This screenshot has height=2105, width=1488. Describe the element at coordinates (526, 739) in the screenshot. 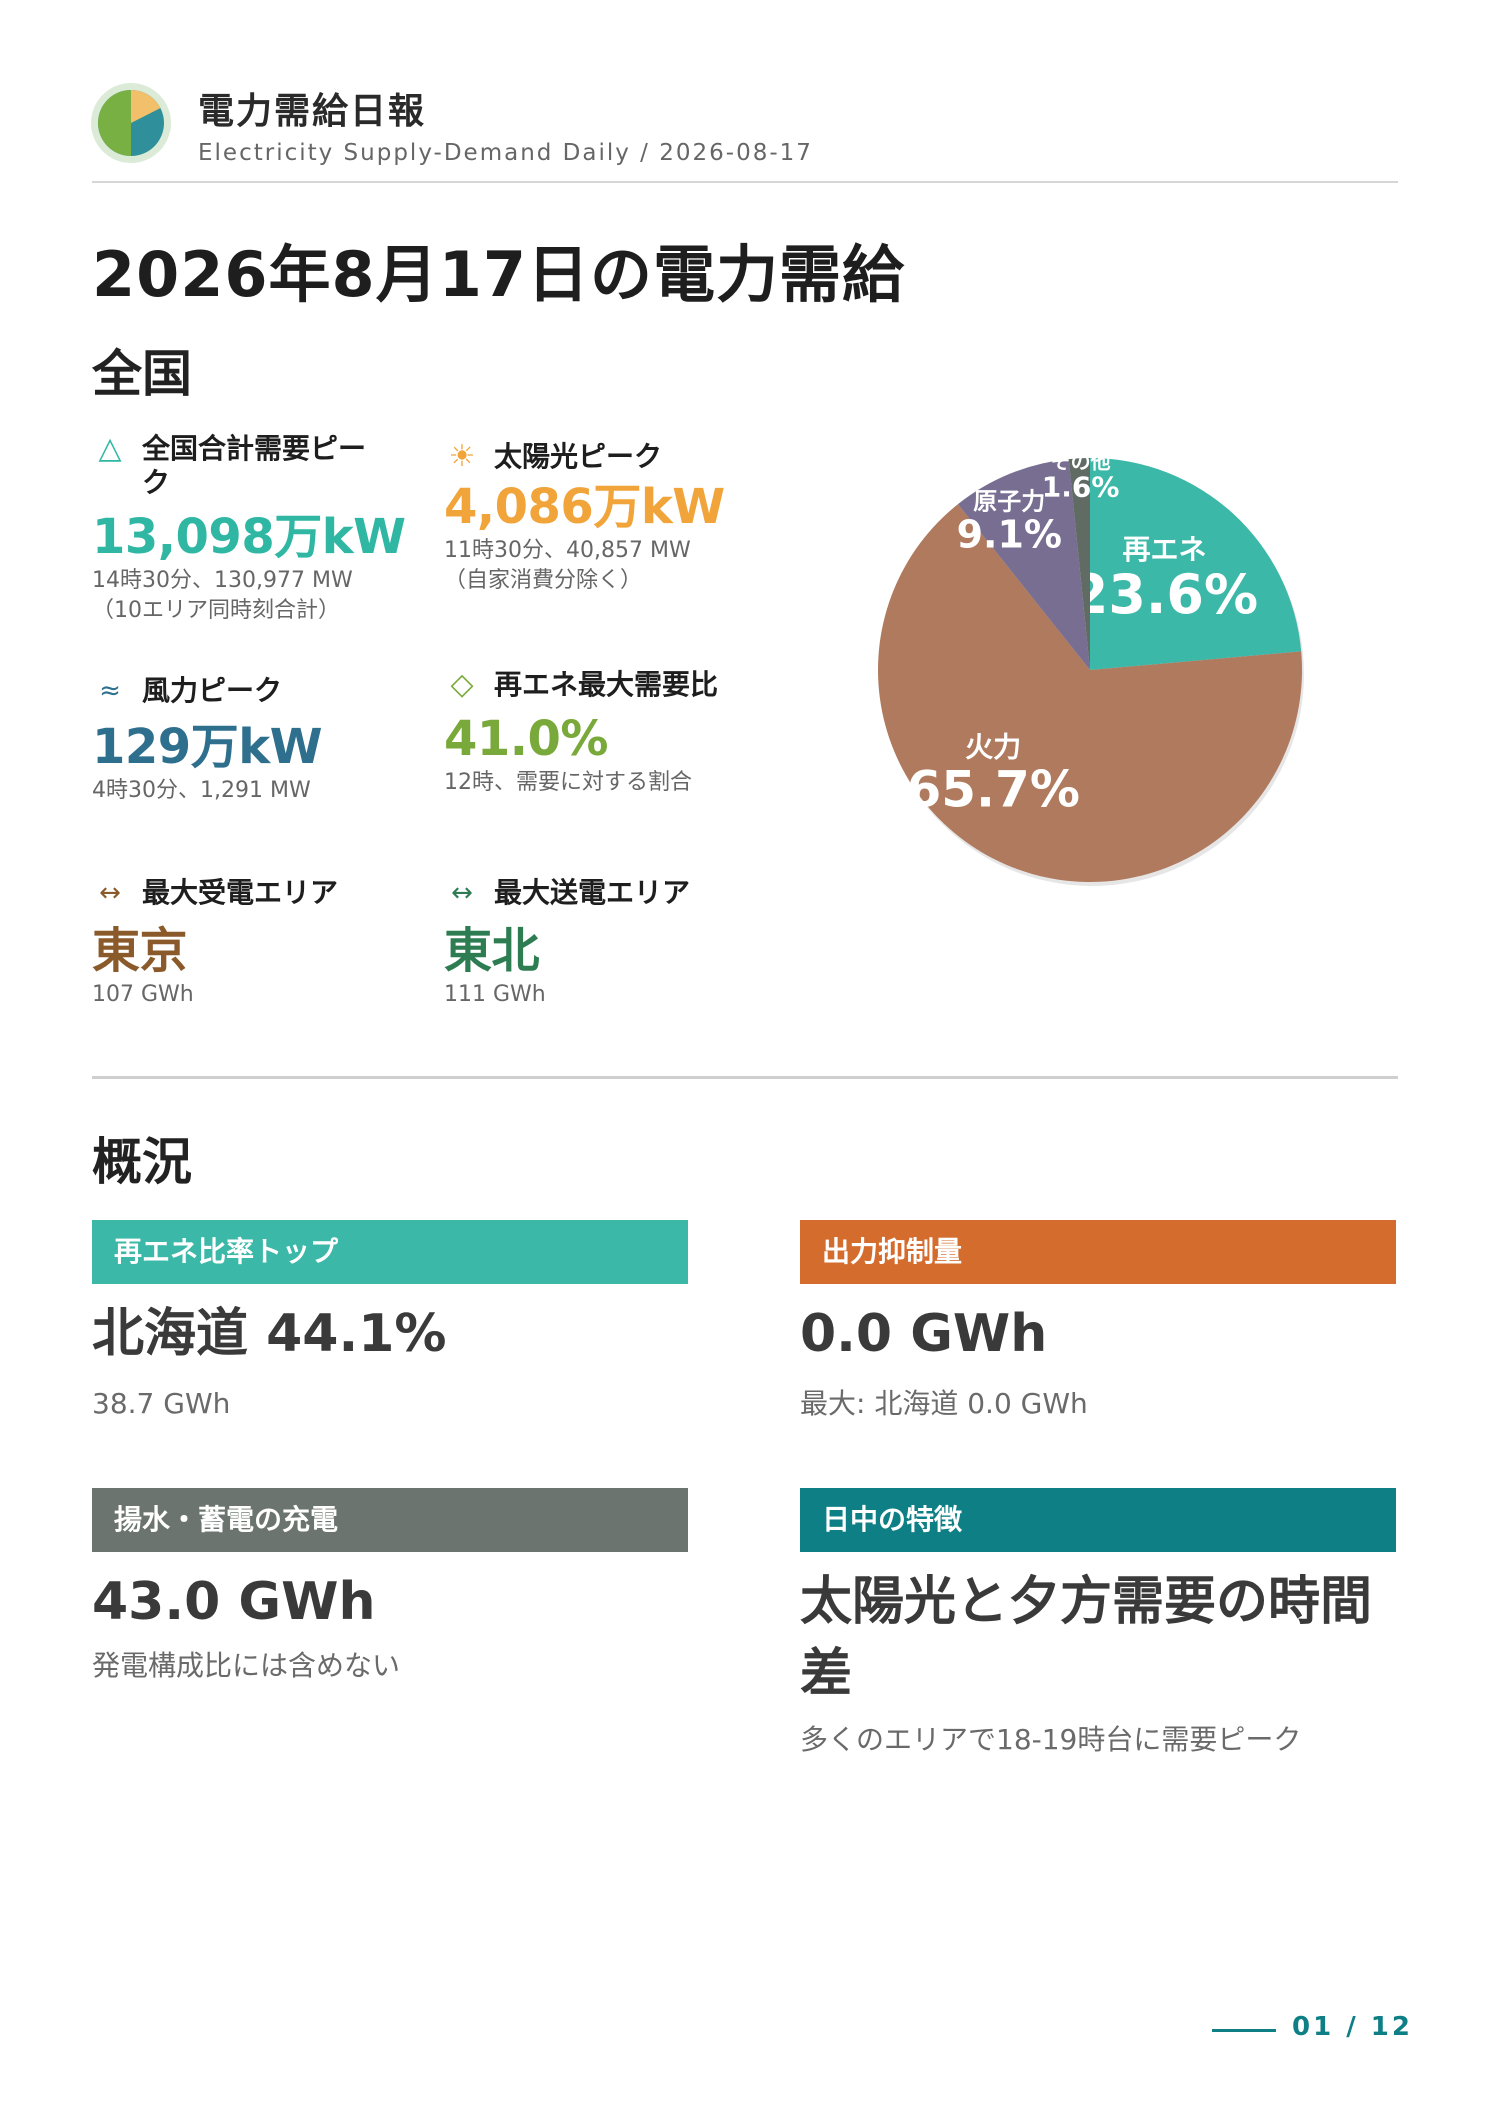

I see `metric-value: 41.0%` at that location.